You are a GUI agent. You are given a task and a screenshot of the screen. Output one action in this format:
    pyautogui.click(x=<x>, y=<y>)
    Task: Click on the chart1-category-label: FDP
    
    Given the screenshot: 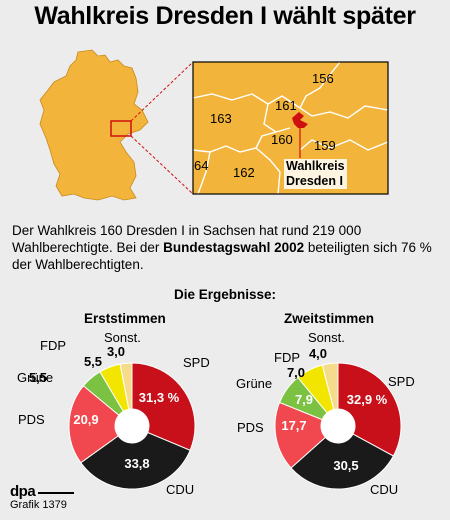 What is the action you would take?
    pyautogui.click(x=53, y=345)
    